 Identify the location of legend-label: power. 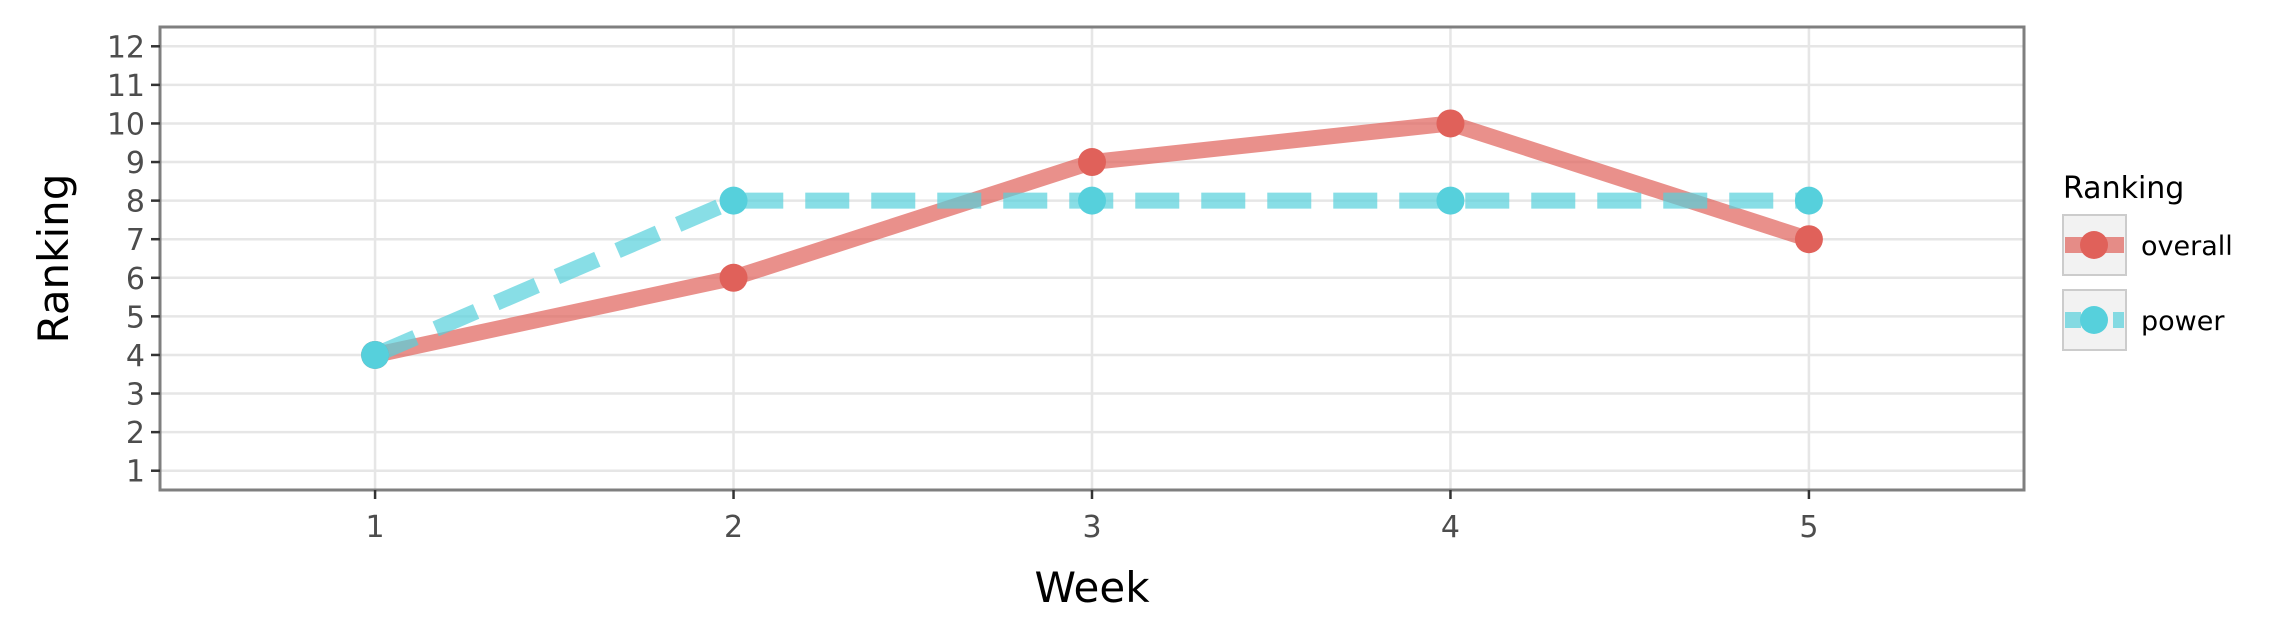
(2183, 321).